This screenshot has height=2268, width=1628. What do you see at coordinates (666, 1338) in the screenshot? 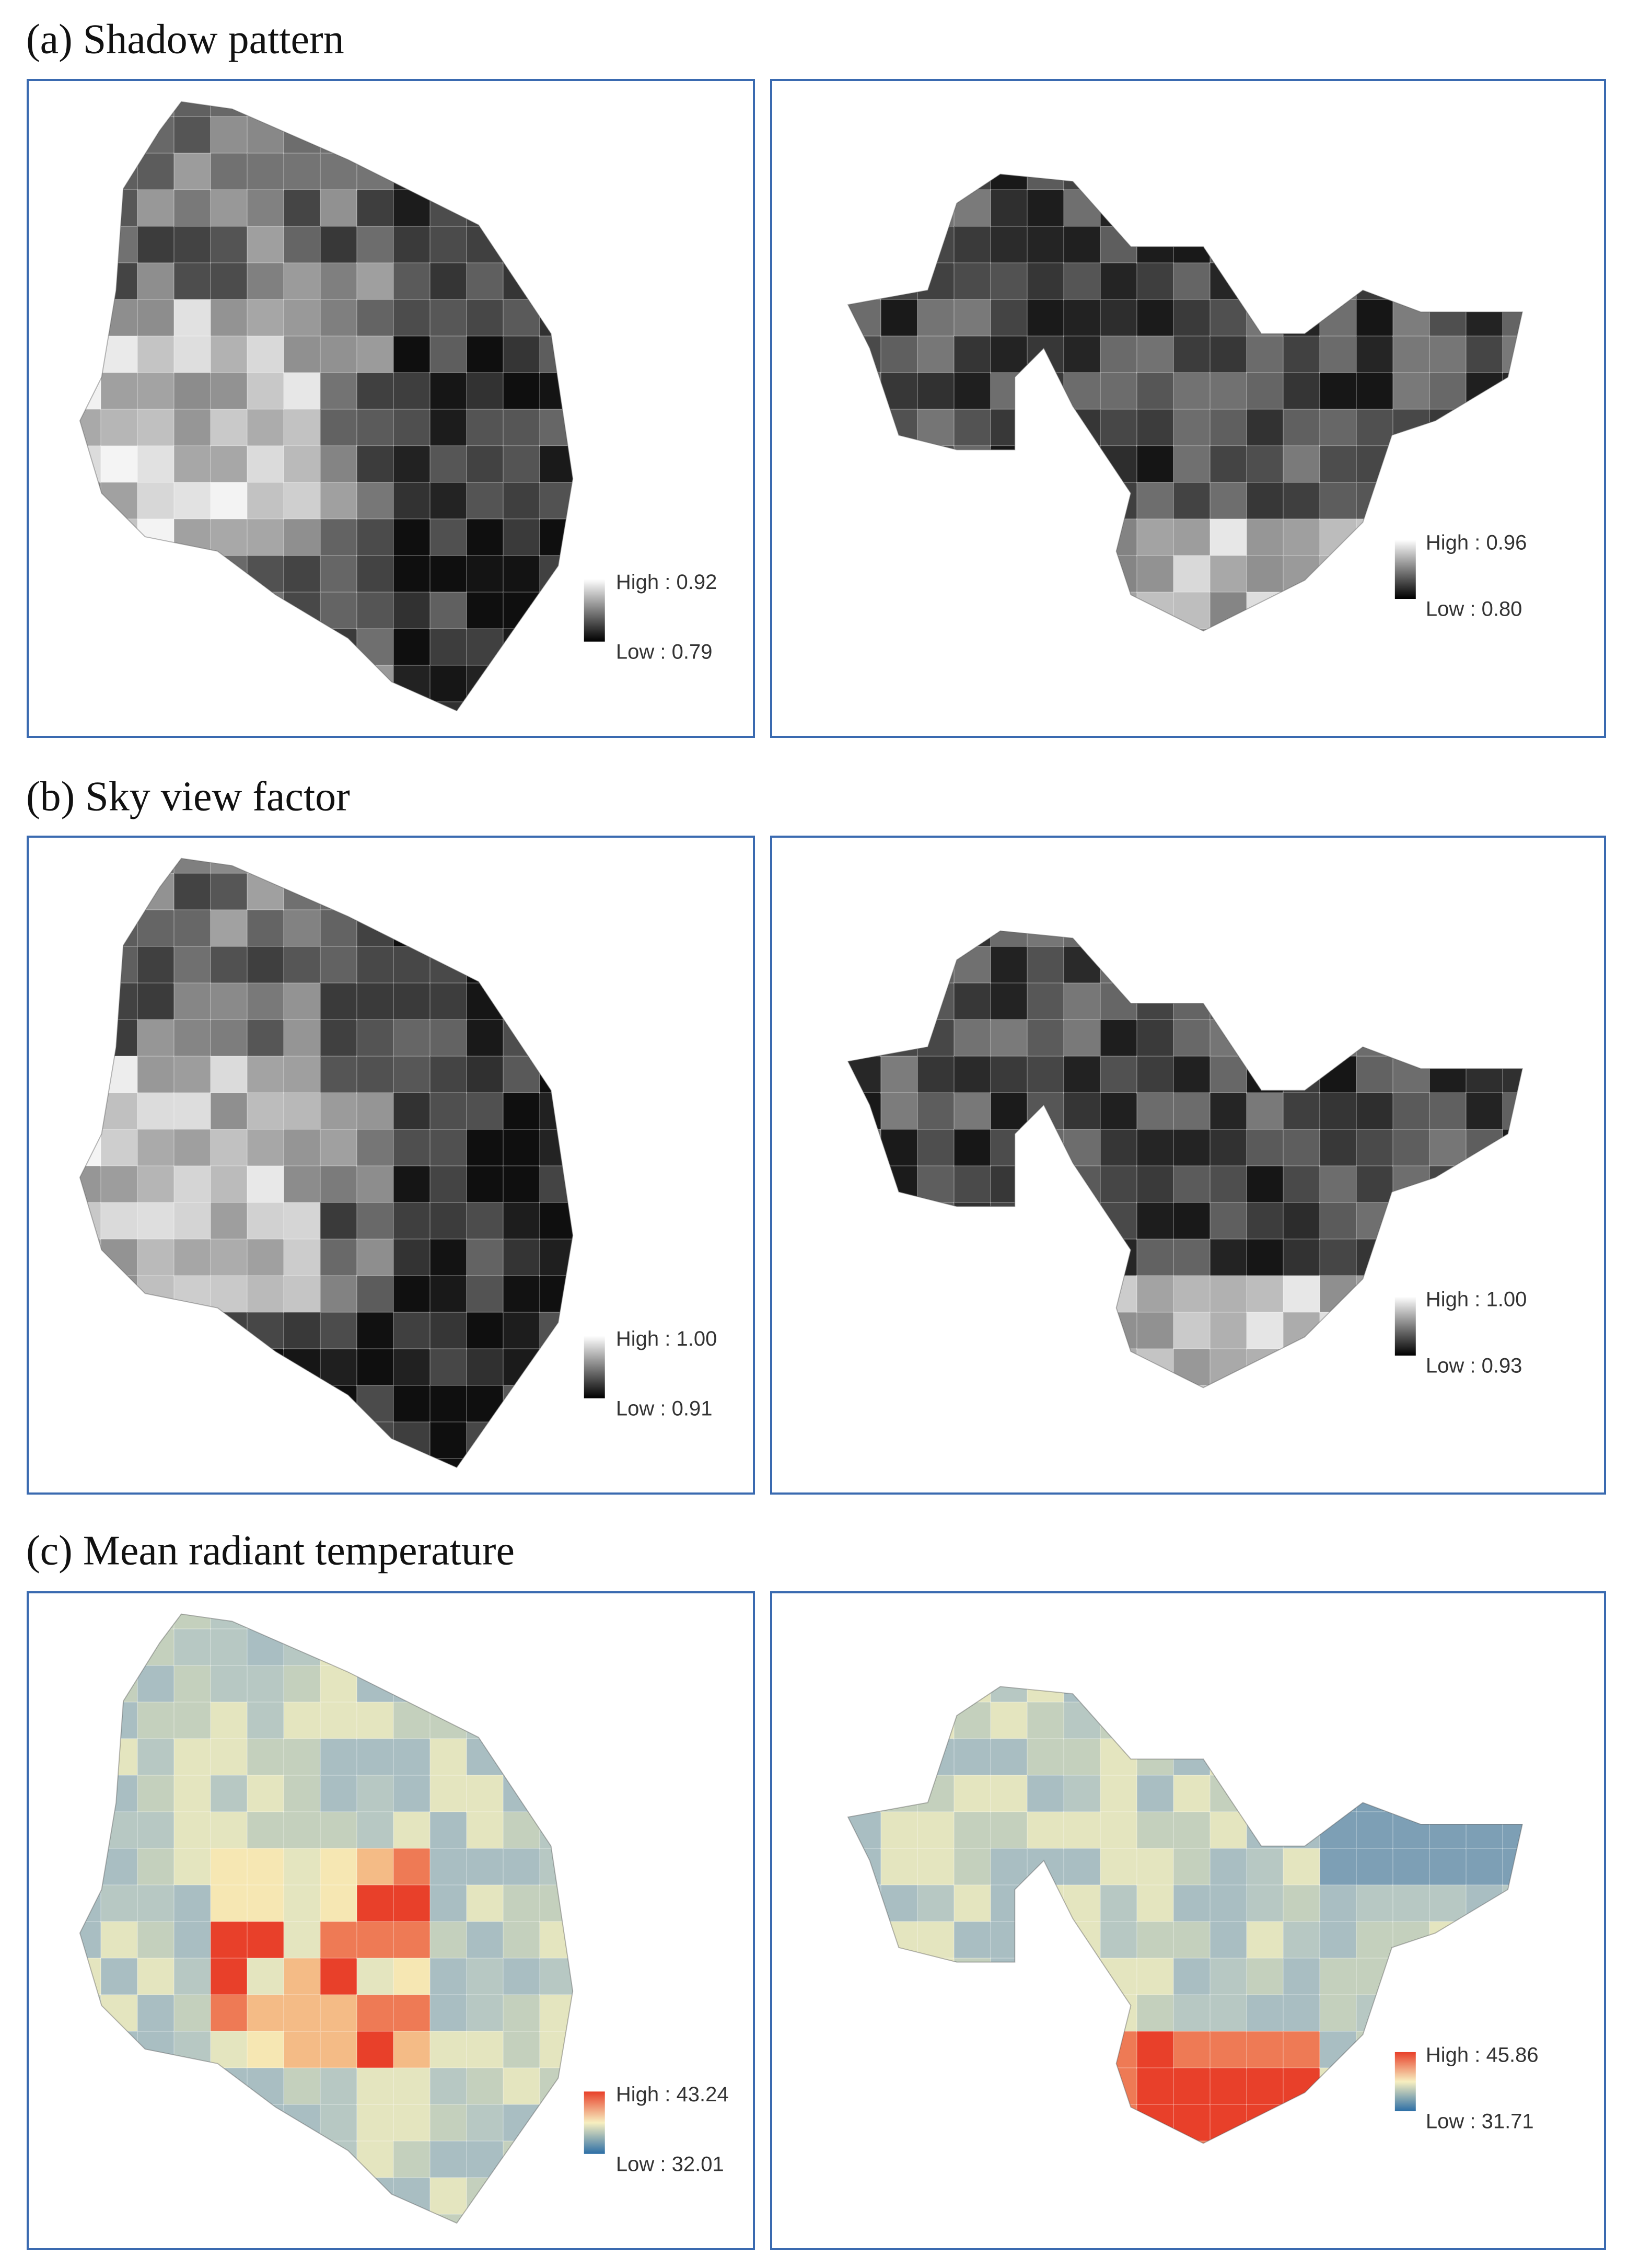
I see `legend-high: High : 1.00` at bounding box center [666, 1338].